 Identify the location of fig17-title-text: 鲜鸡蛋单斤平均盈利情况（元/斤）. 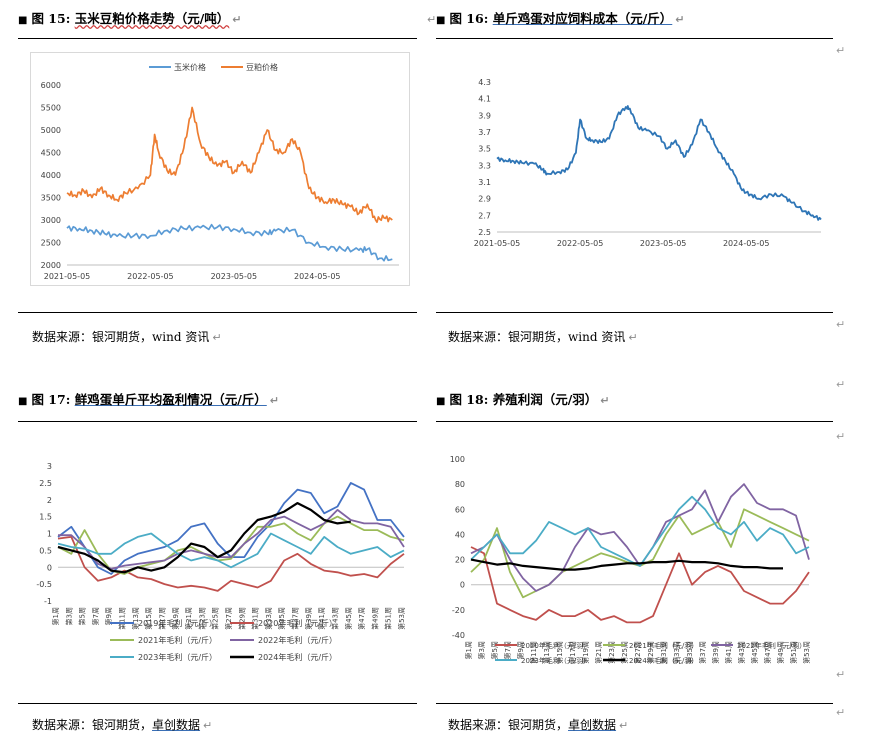
(170, 399).